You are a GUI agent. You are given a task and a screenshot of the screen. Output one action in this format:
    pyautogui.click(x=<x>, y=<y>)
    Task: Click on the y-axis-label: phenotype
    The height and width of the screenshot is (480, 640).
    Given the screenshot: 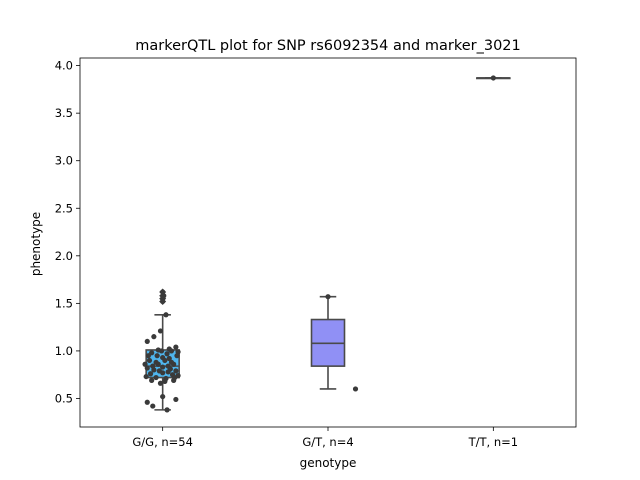 What is the action you would take?
    pyautogui.click(x=36, y=244)
    